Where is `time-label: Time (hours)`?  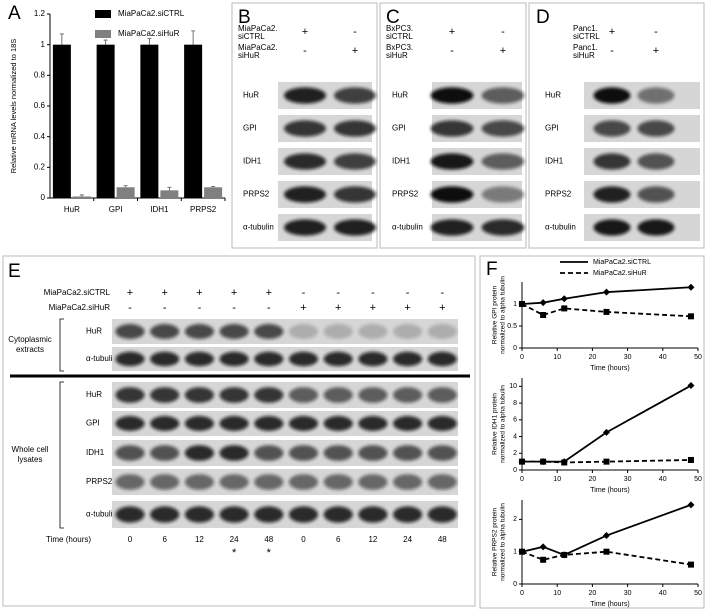
time-label: Time (hours) is located at coordinates (68, 539).